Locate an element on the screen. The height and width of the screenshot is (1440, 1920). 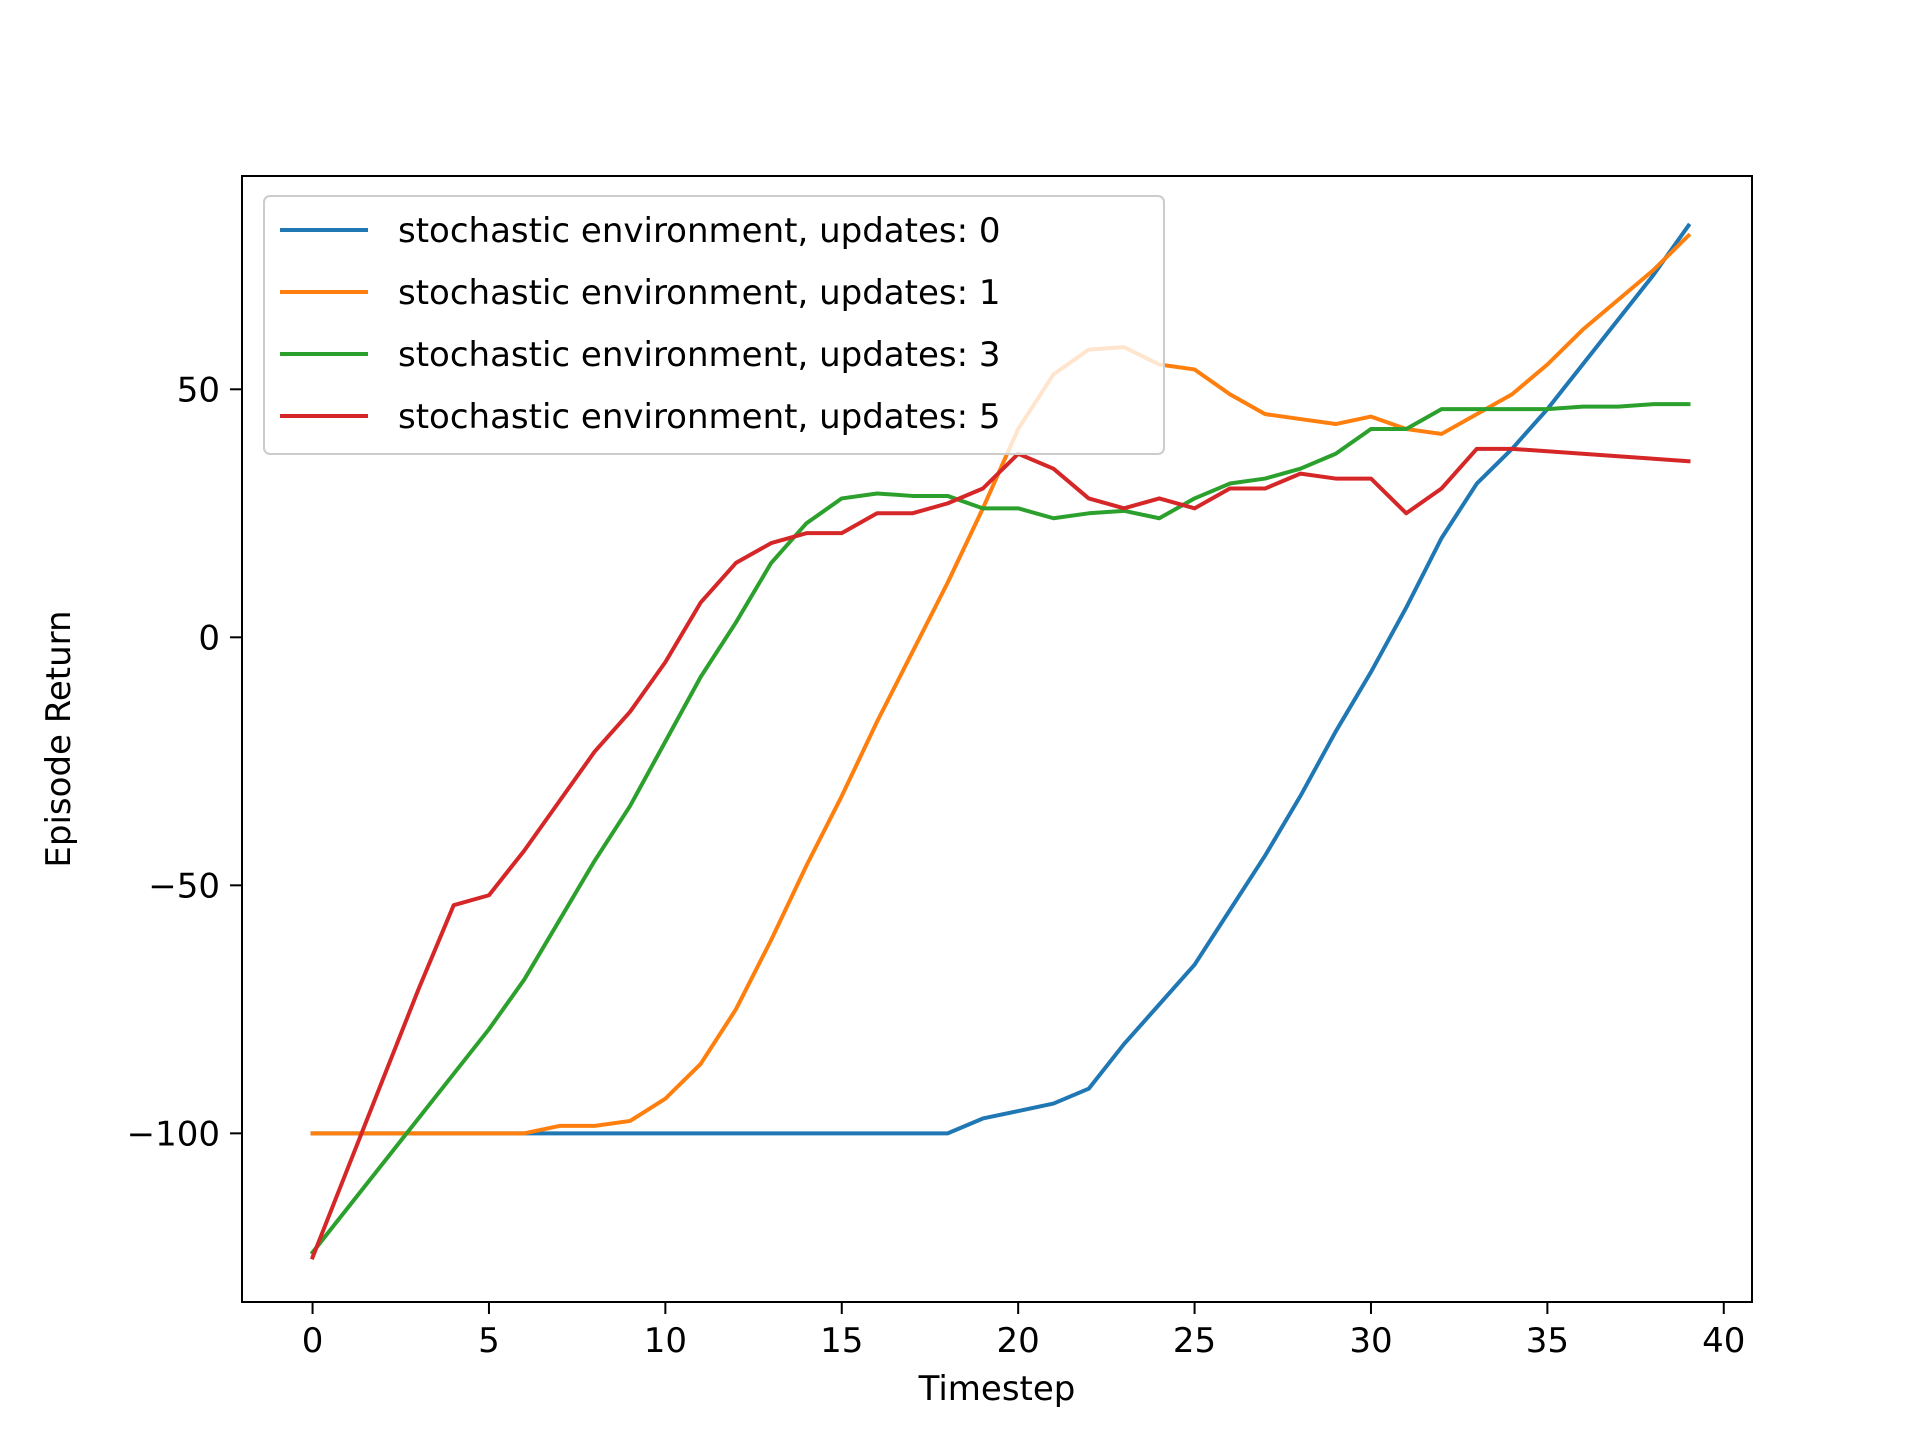
legend-entry-label: stochastic environment, updates: 0 is located at coordinates (699, 231).